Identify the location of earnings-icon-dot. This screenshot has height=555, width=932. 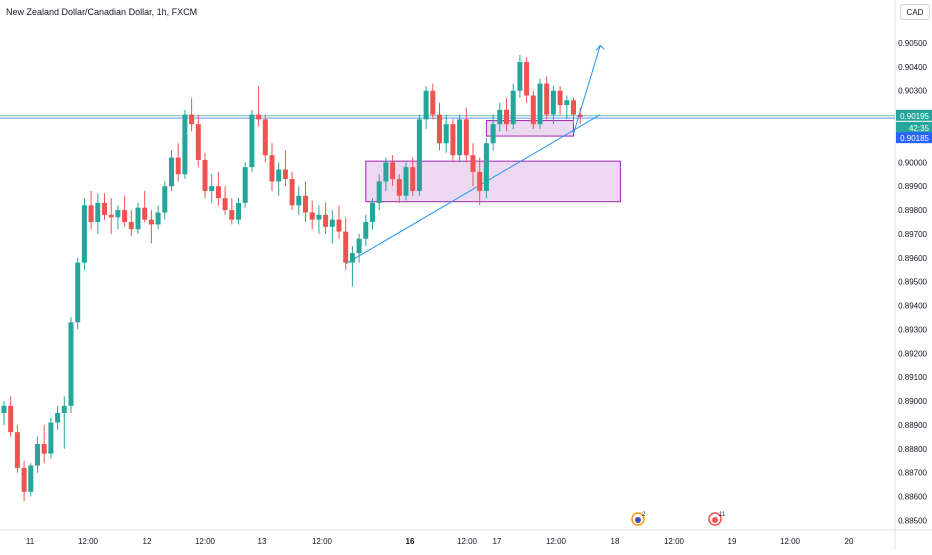
(638, 520).